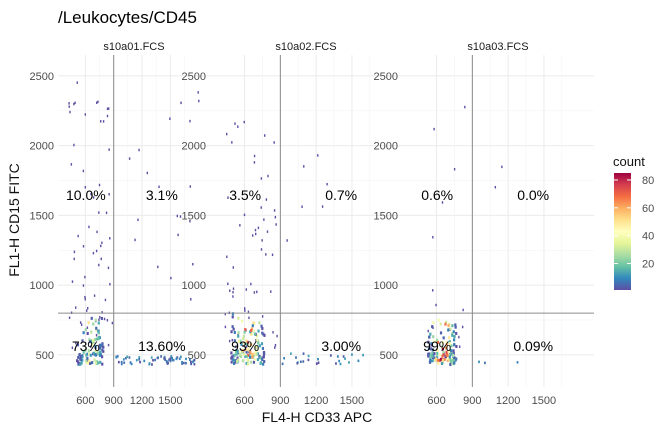 The image size is (672, 432). Describe the element at coordinates (244, 401) in the screenshot. I see `x-tick-label: 600` at that location.